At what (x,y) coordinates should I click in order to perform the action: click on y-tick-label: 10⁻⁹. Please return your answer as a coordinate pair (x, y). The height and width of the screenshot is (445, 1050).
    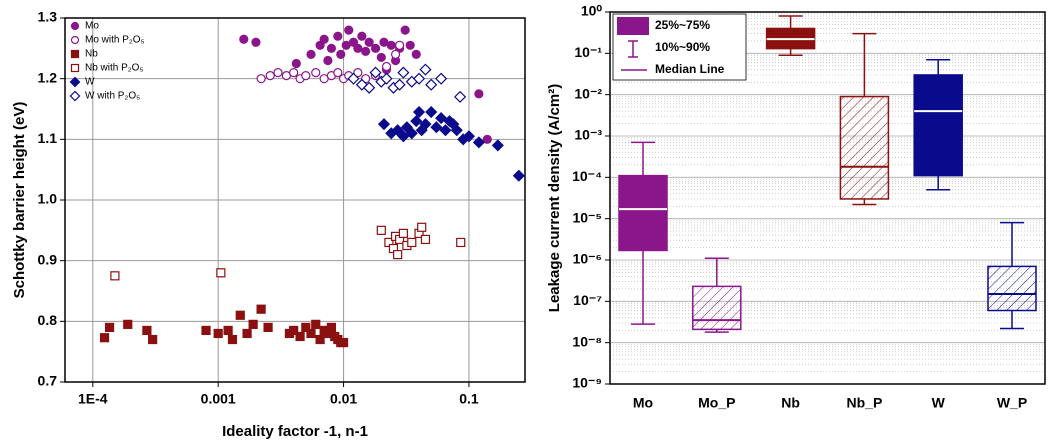
    Looking at the image, I should click on (587, 383).